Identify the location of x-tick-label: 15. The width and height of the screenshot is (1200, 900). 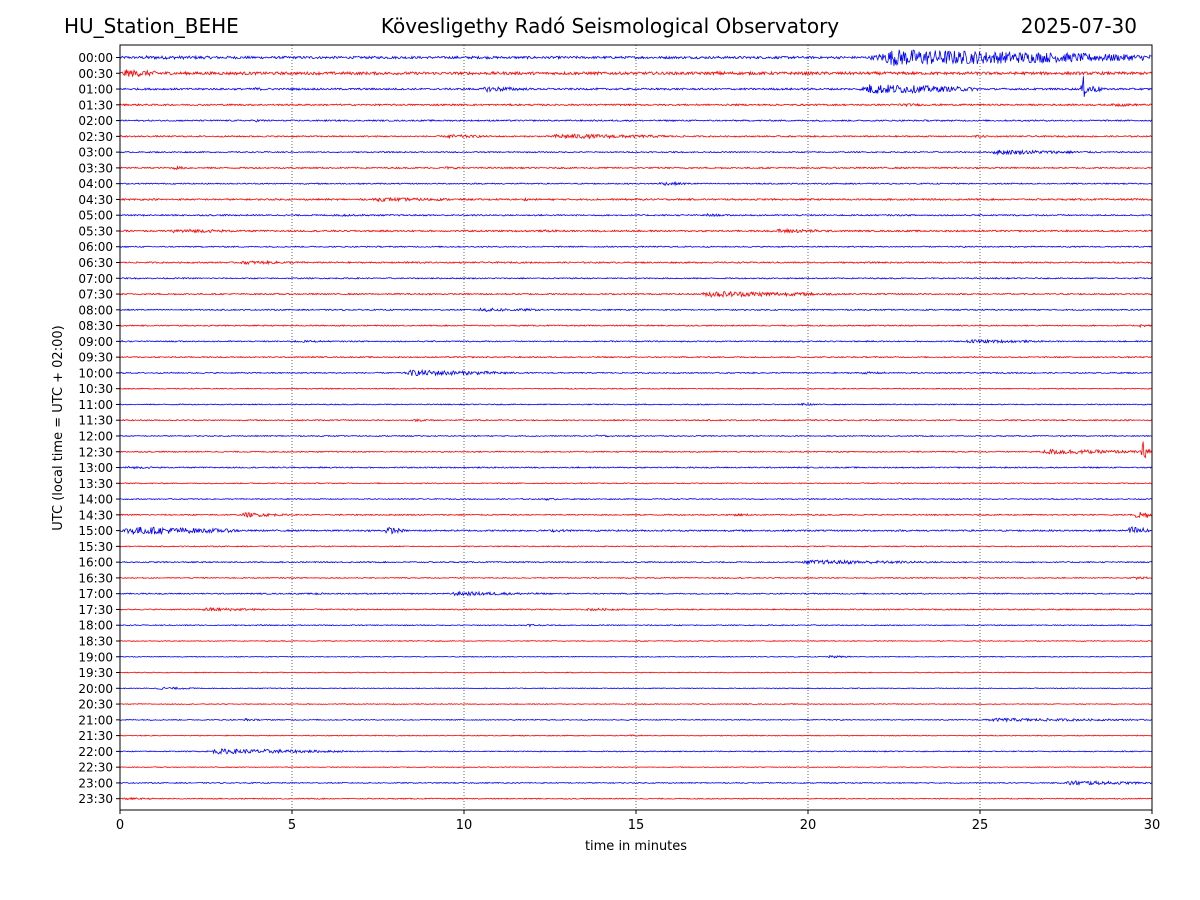
(636, 825).